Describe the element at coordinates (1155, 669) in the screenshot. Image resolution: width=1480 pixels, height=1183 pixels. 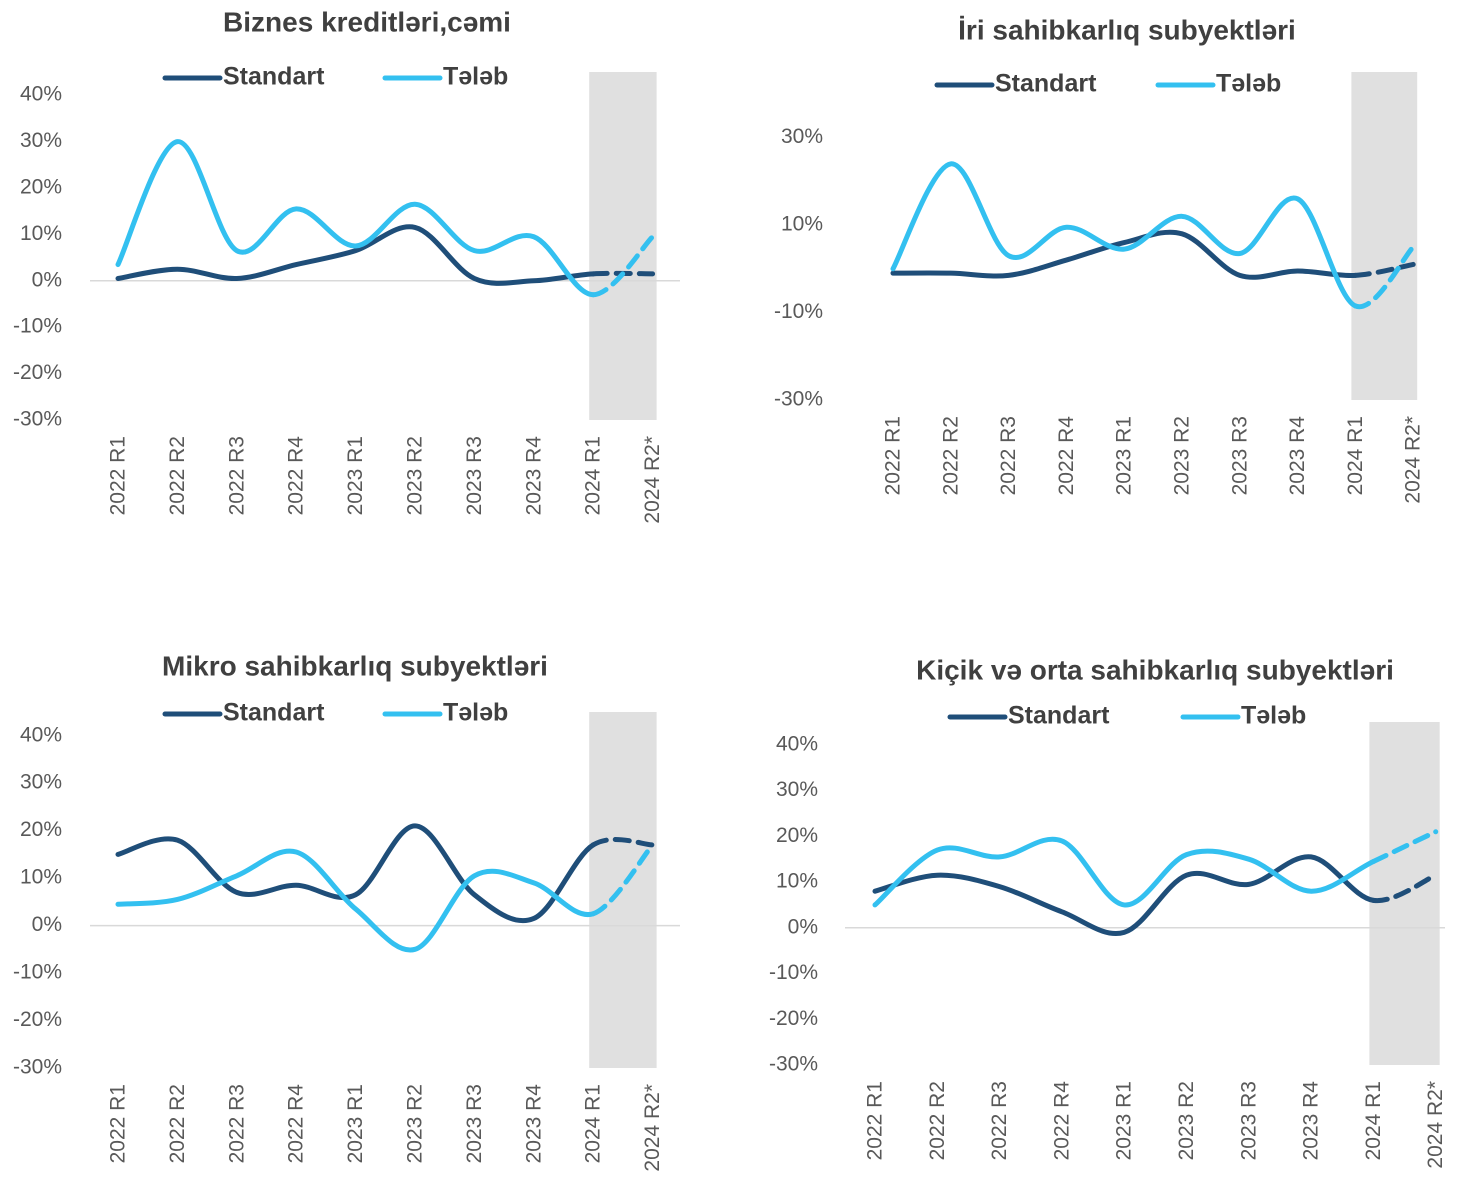
I see `chart-title: Kiçik və orta sahibkarlıq subyektləri` at that location.